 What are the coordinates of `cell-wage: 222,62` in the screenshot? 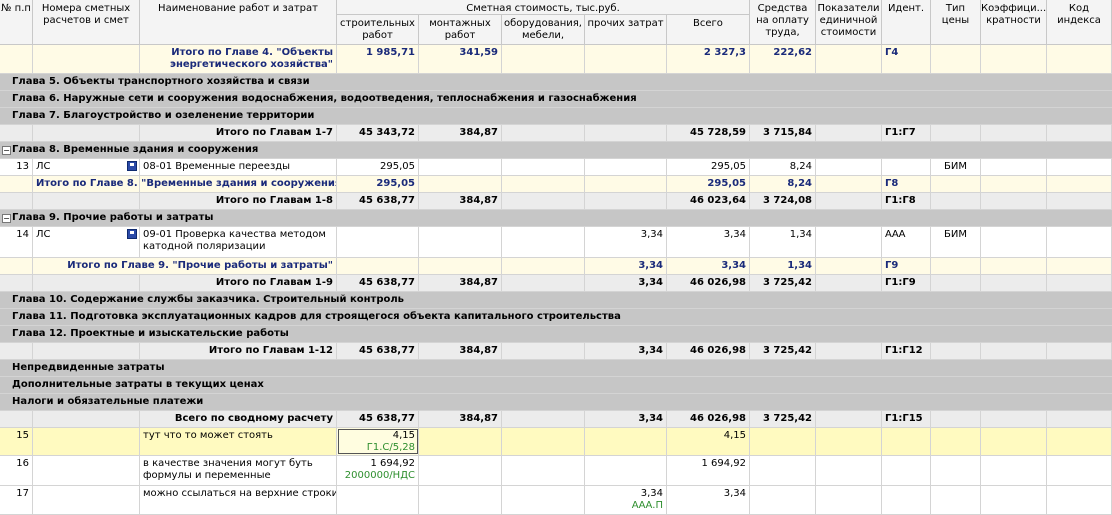 It's located at (783, 59).